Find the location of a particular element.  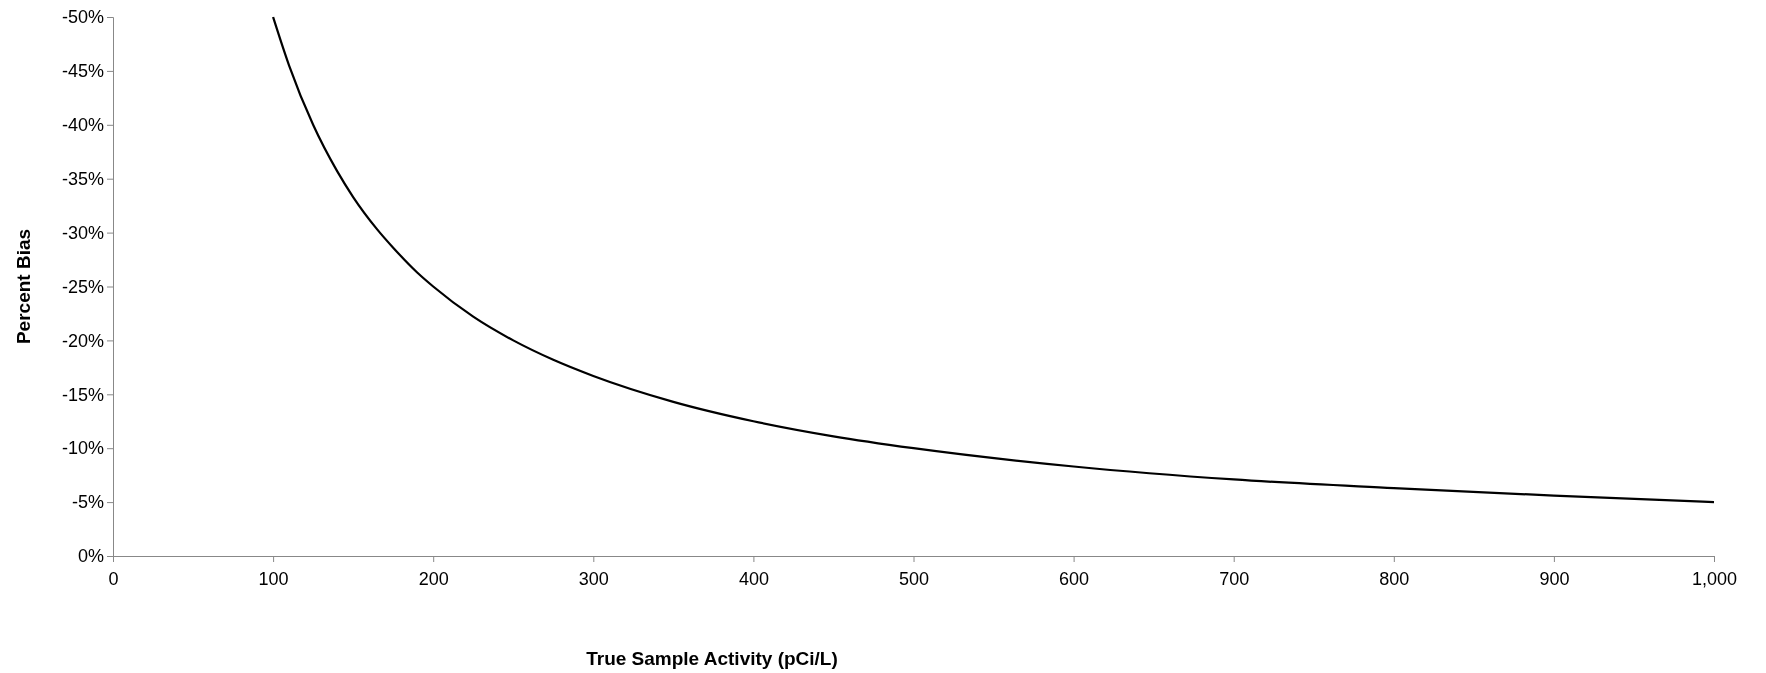

y-axis-title: Percent Bias is located at coordinates (23, 286).